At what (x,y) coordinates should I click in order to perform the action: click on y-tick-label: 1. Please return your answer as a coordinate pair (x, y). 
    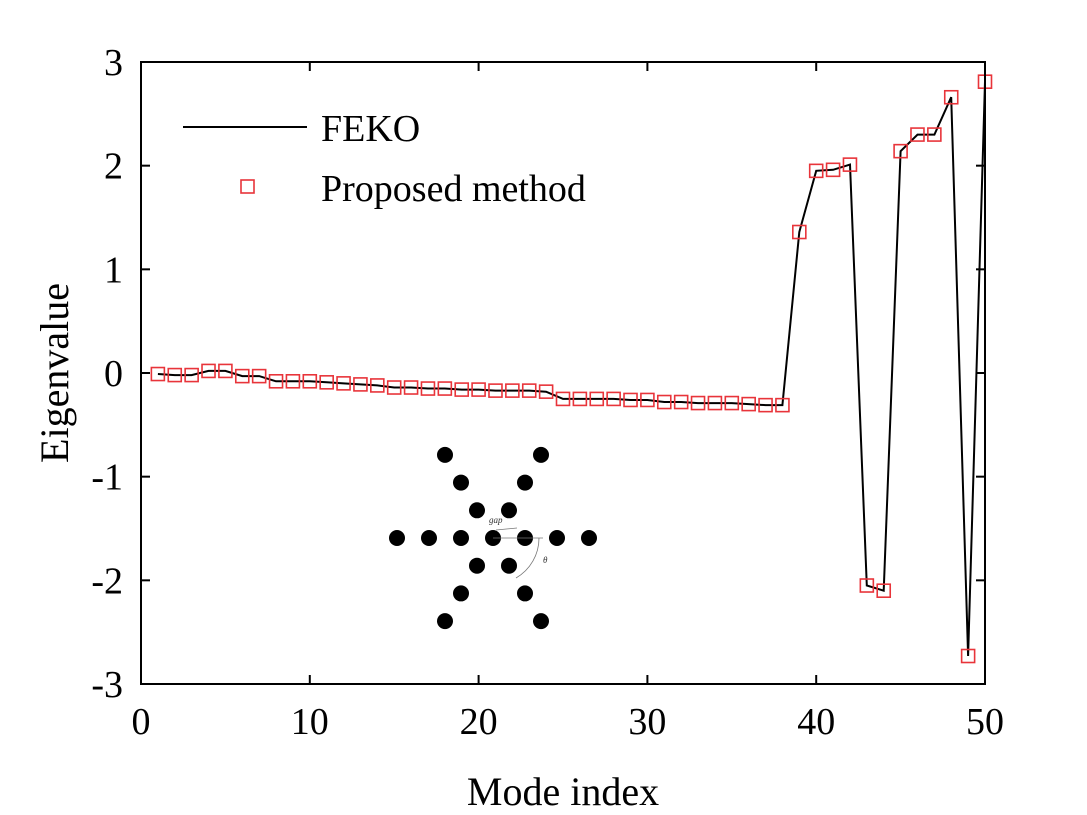
    Looking at the image, I should click on (113, 270).